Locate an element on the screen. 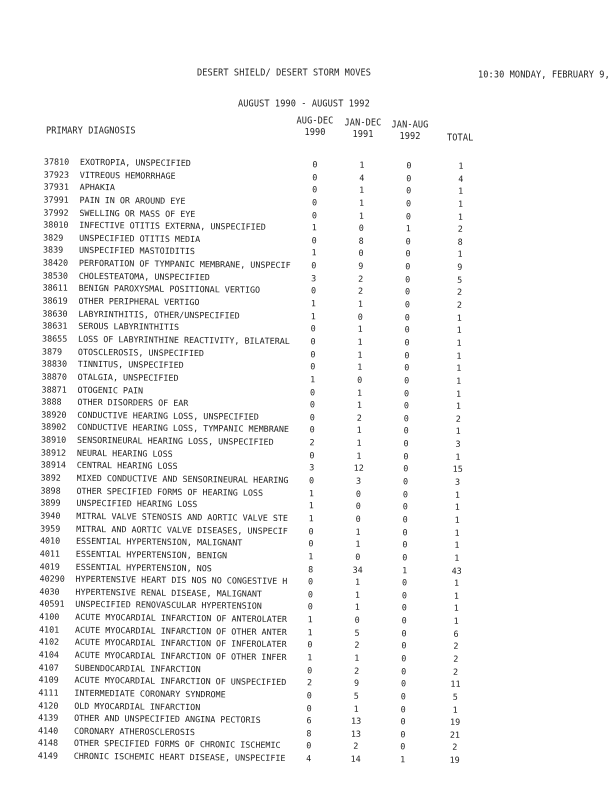  count-total: 5 is located at coordinates (455, 696).